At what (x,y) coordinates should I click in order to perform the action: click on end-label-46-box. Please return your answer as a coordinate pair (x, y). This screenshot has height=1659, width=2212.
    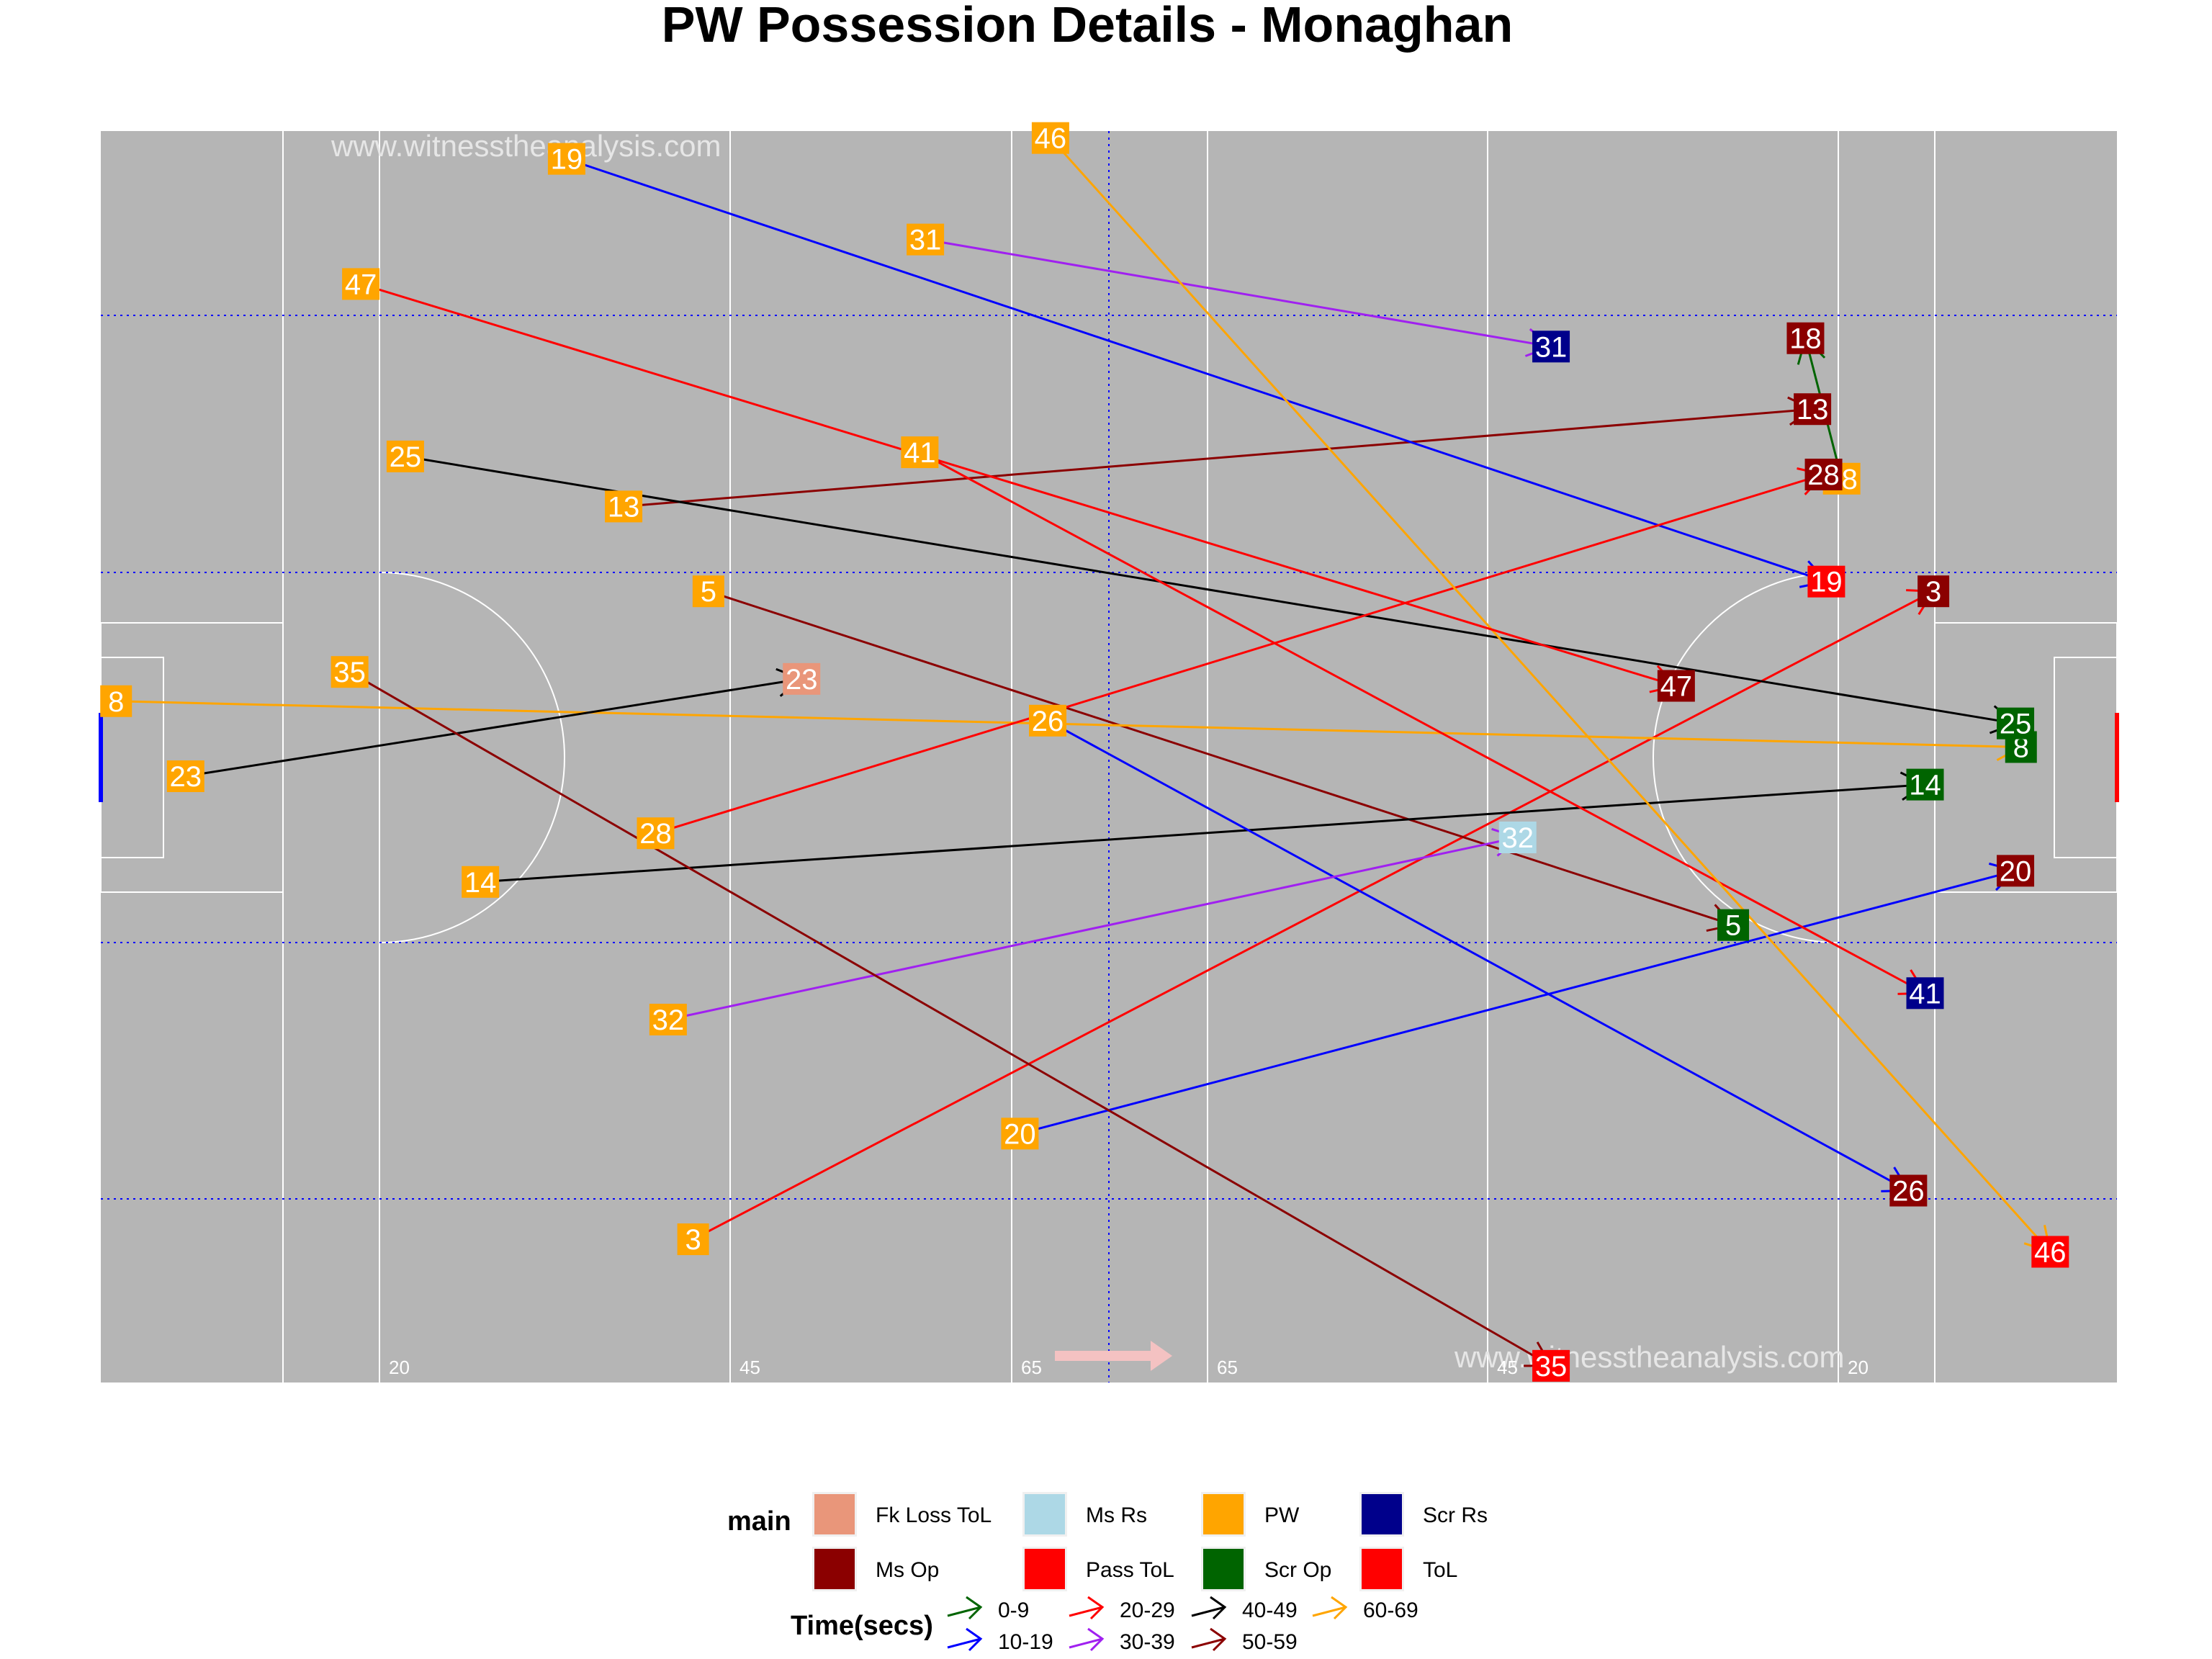
    Looking at the image, I should click on (2050, 1252).